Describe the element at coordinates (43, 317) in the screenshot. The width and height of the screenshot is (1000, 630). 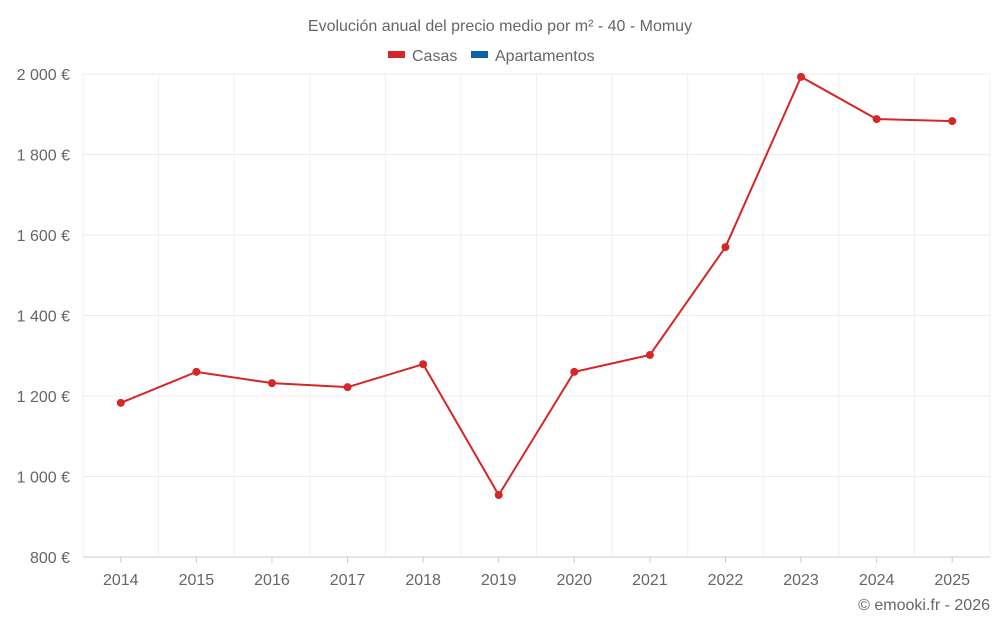
I see `y-tick-label: 1 400 €` at that location.